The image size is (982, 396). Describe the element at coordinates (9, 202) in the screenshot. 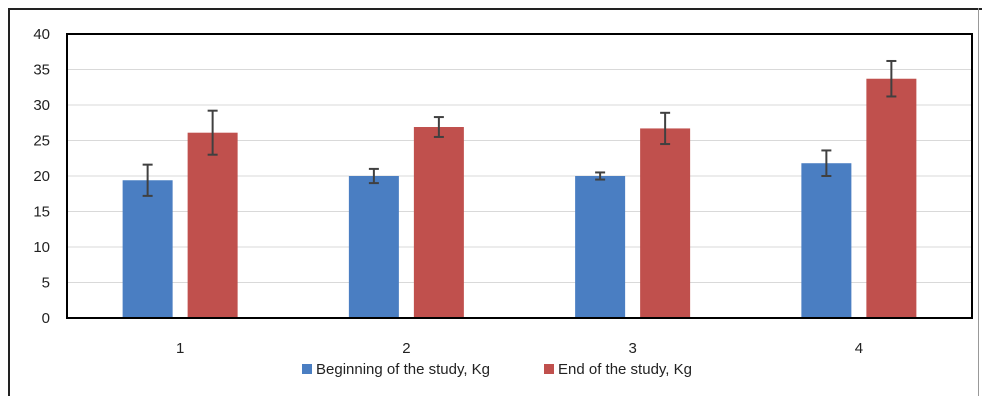

I see `frame-left-border` at that location.